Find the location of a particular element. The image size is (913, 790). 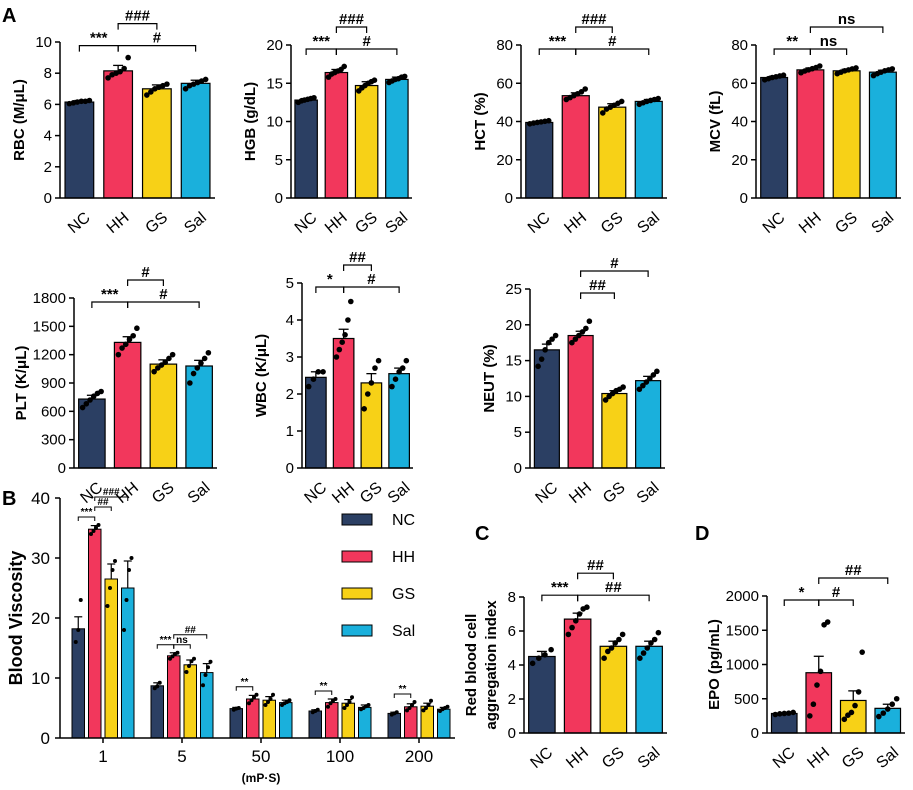

plt-ytick-label: 1200 is located at coordinates (49, 355).